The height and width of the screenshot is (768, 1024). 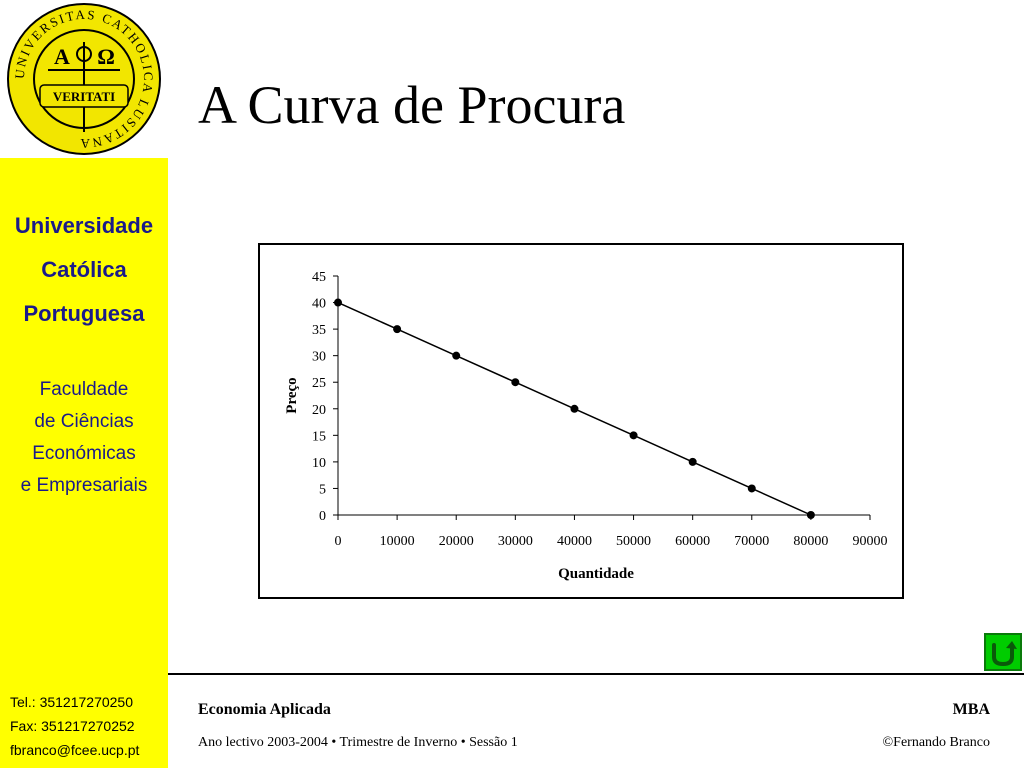 I want to click on university-line: Universidade, so click(x=84, y=225).